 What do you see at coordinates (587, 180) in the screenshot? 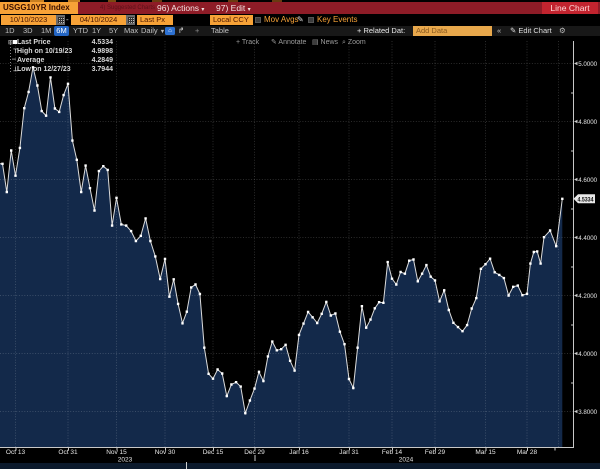
I see `svg-text: 4.6000` at bounding box center [587, 180].